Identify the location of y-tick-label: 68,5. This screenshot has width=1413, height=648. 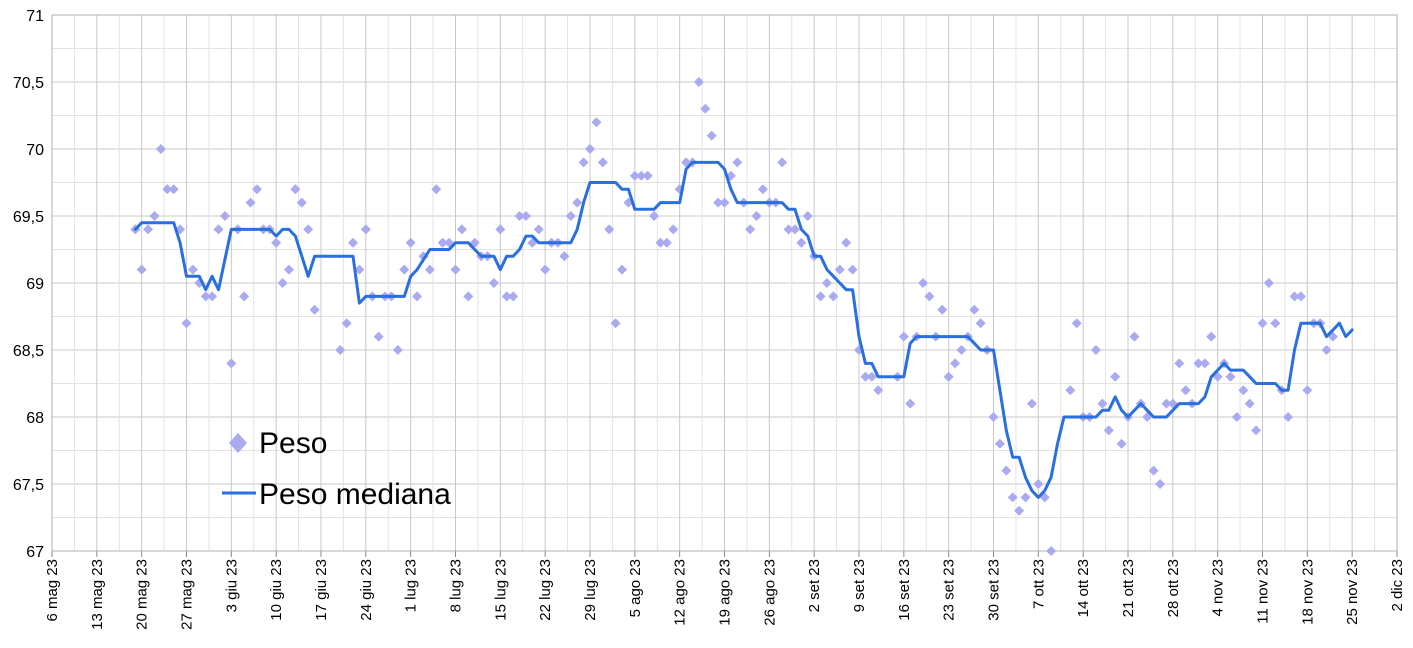
(28, 351).